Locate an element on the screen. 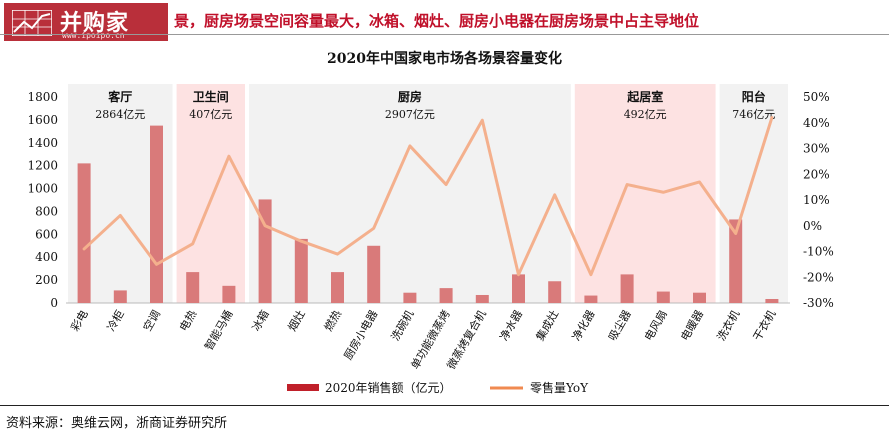  x-tick-label: 净水器 is located at coordinates (510, 326).